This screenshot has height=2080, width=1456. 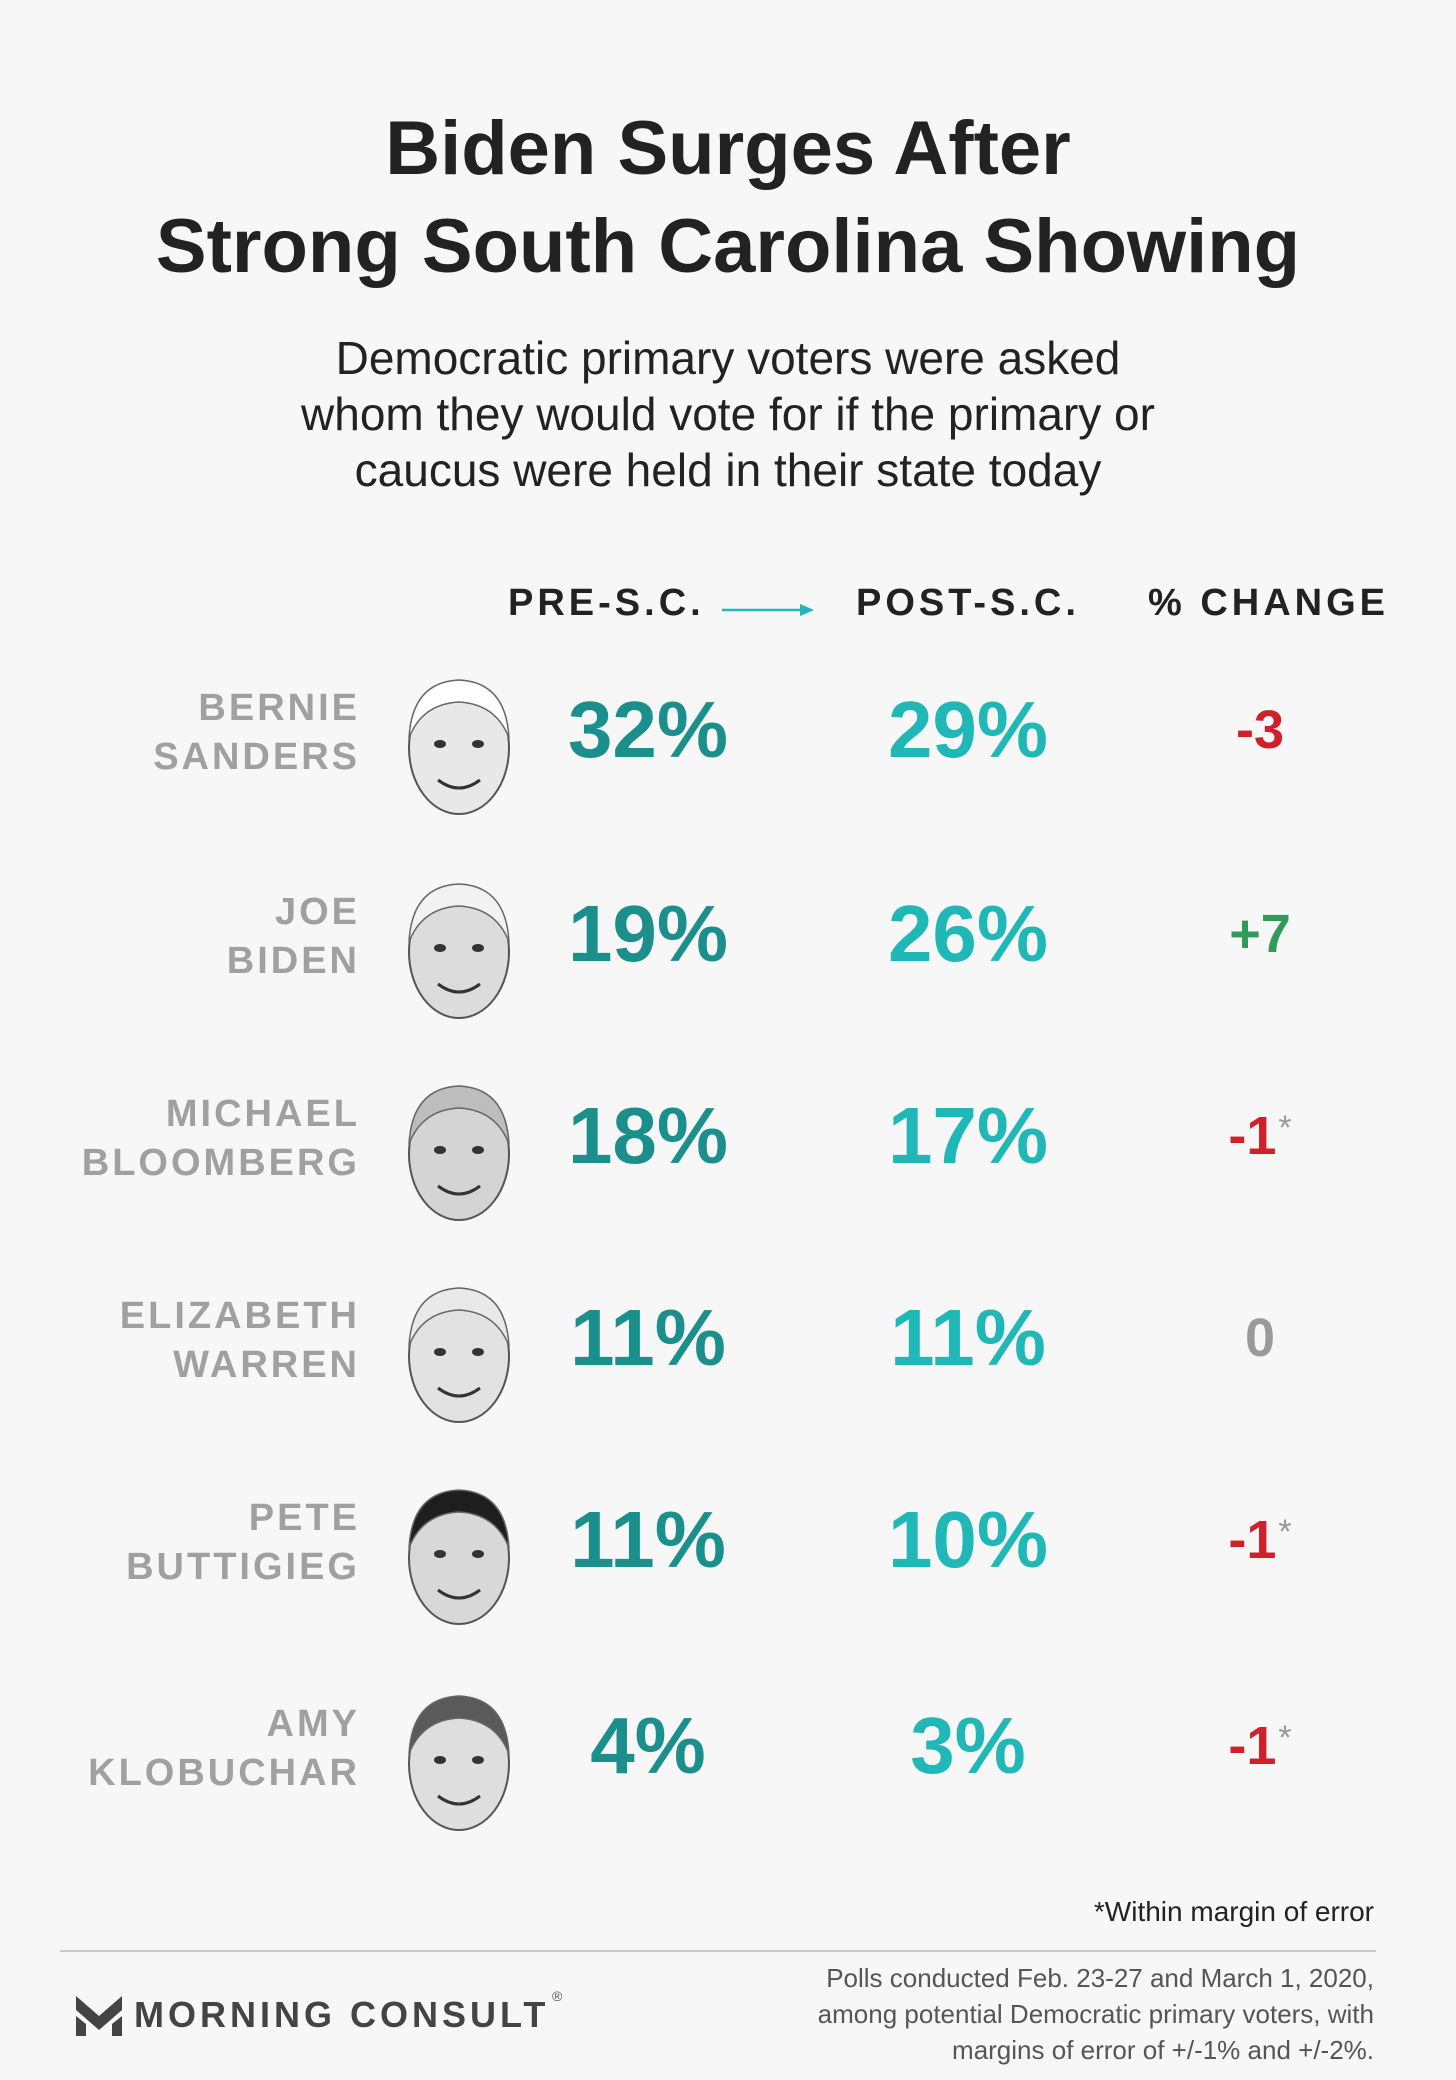 I want to click on candidate-name-line: WARREN, so click(x=266, y=1365).